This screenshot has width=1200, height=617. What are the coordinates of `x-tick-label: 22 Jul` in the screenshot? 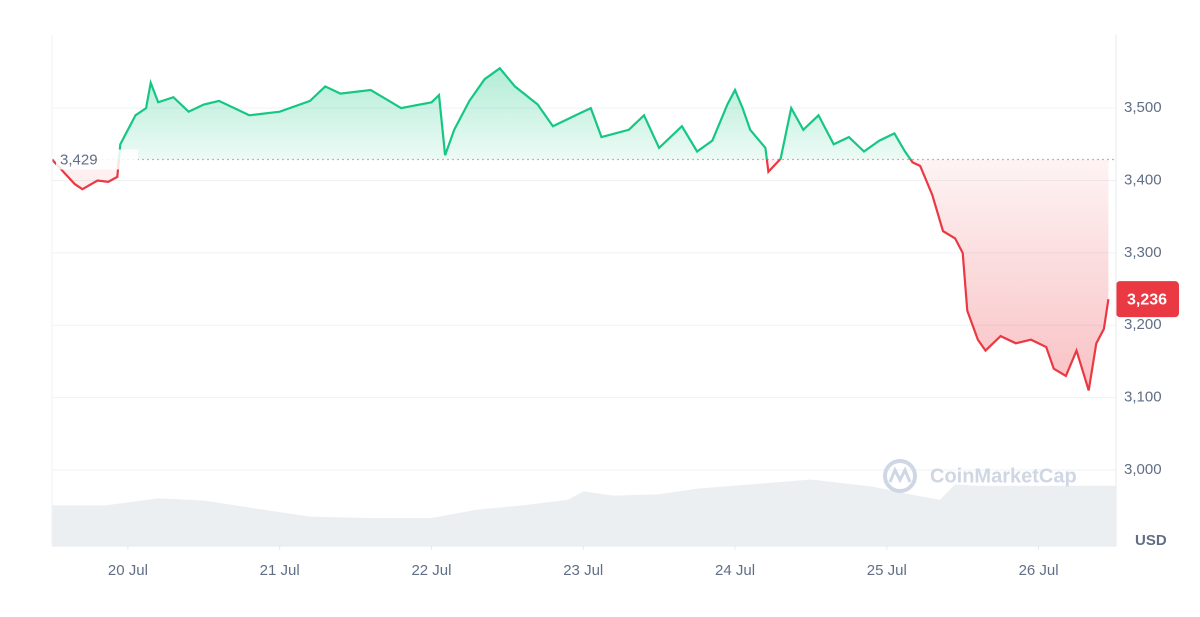 It's located at (431, 570).